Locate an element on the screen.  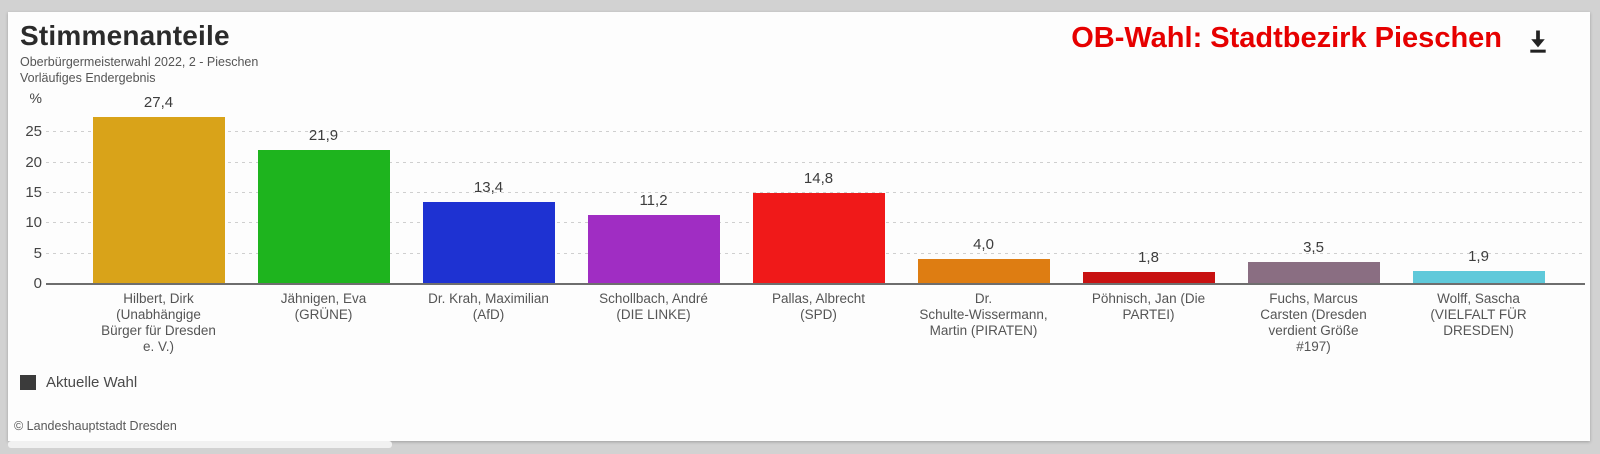
bar-value-0: 27,4 is located at coordinates (158, 102).